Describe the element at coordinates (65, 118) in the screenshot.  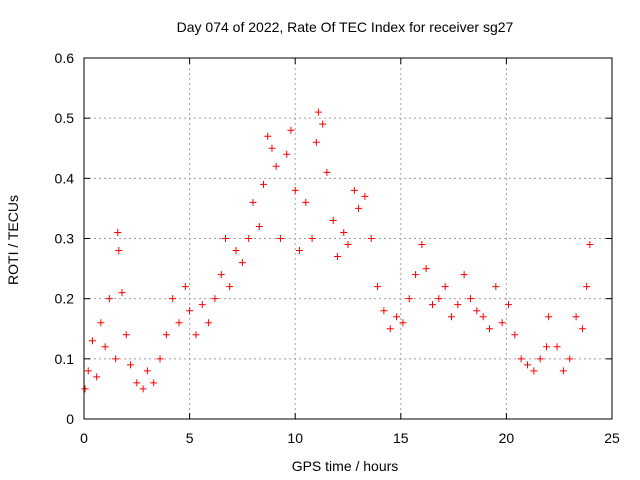
I see `y-tick-label: 0.5` at that location.